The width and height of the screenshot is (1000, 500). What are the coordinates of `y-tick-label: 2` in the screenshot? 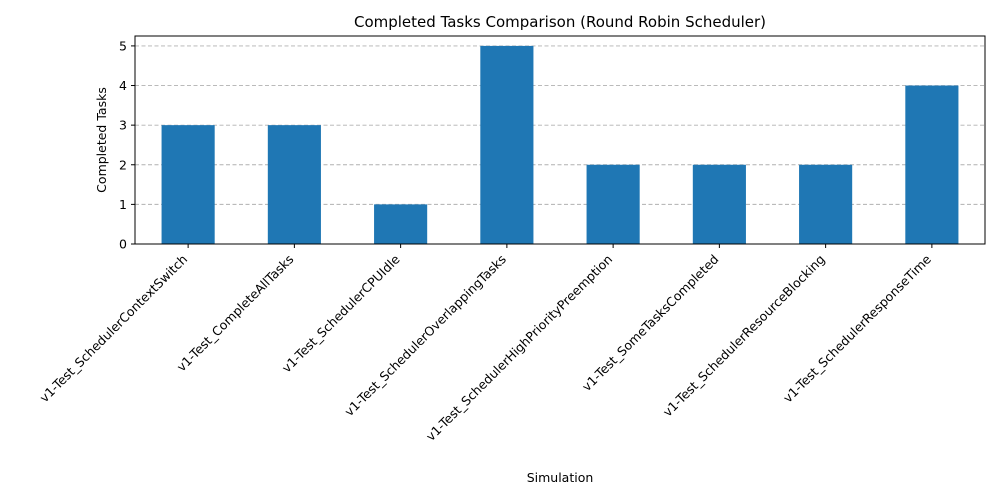 It's located at (123, 164).